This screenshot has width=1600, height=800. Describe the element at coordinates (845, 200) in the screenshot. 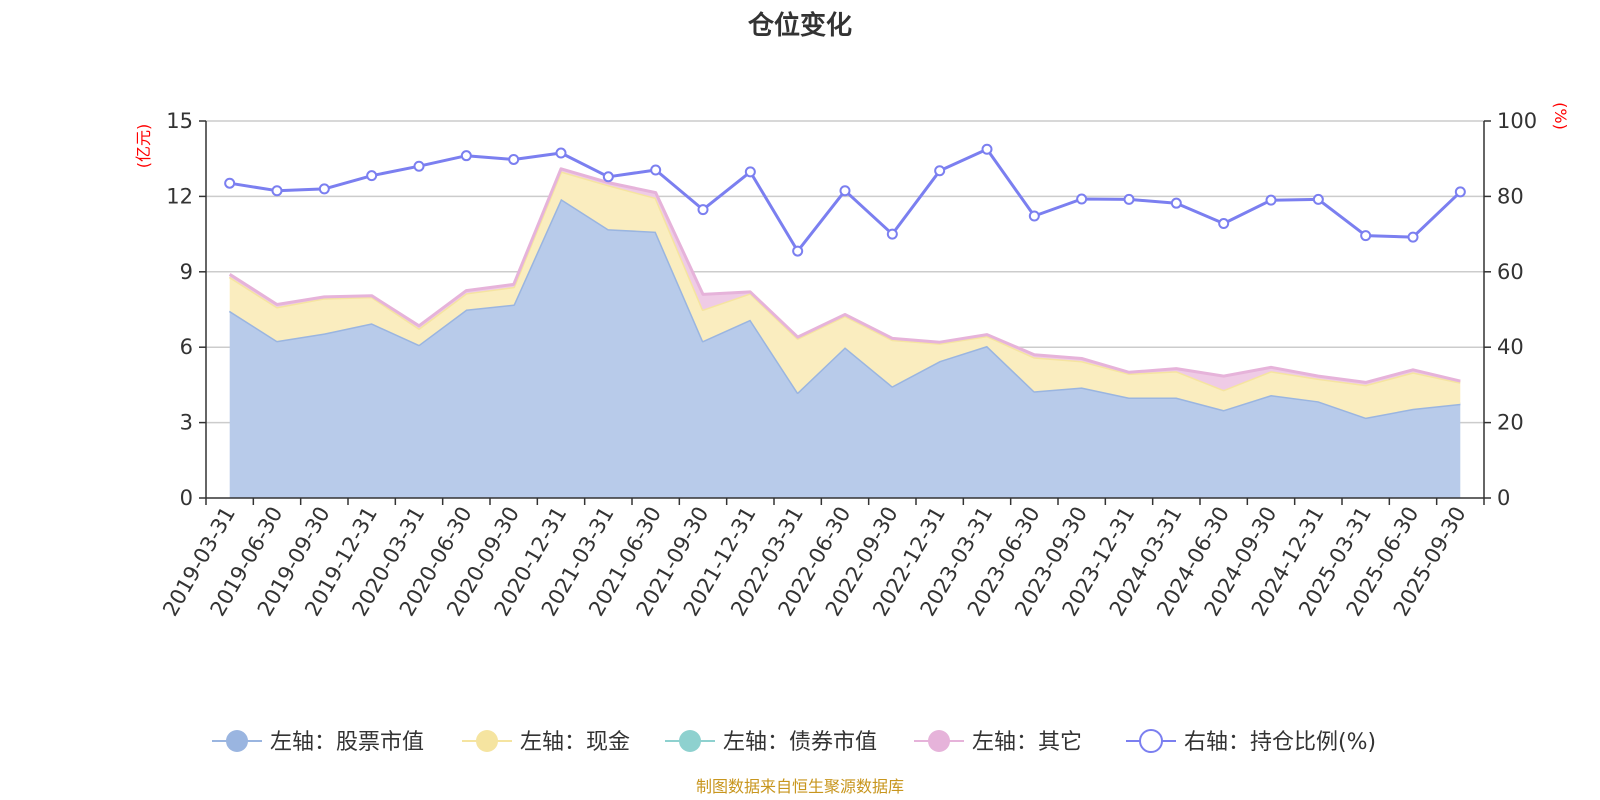

I see `position-ratio-series` at that location.